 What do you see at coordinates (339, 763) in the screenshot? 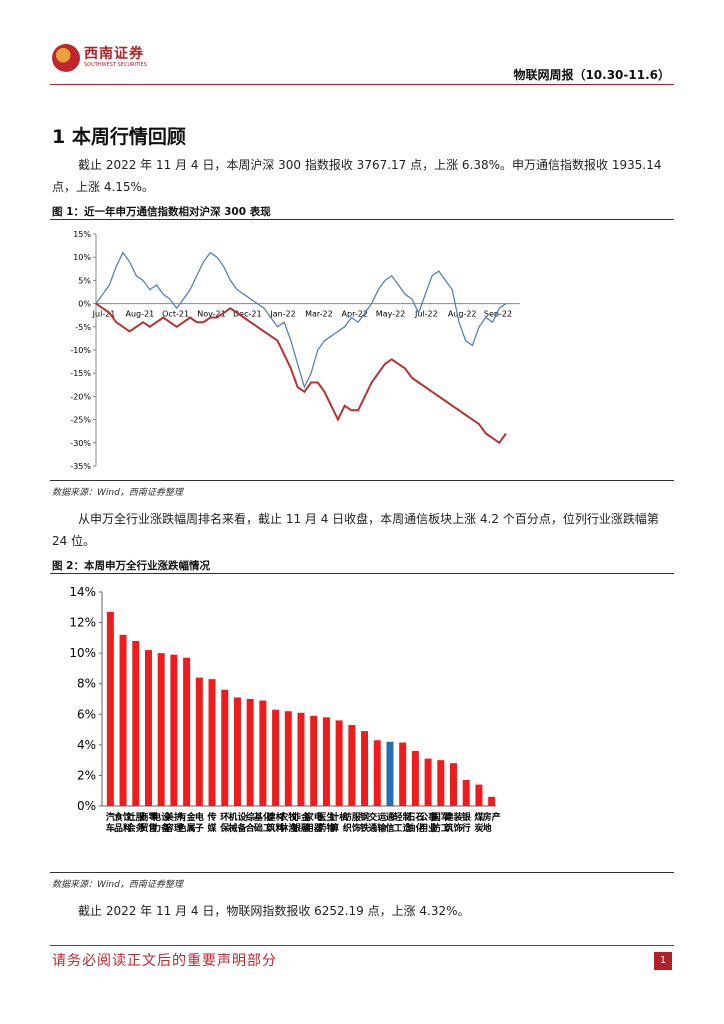
I see `bar-计算机` at bounding box center [339, 763].